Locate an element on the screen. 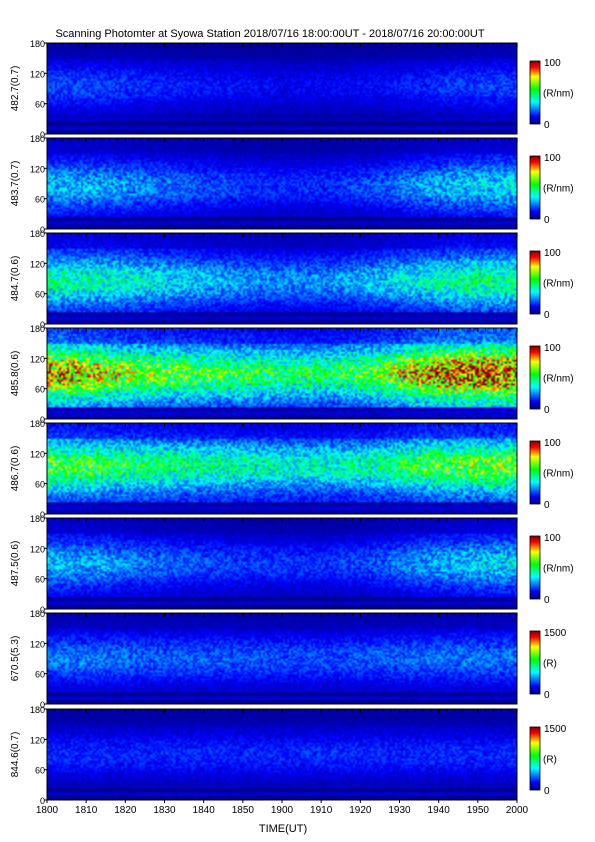  x-tick-label: 1900 is located at coordinates (282, 810).